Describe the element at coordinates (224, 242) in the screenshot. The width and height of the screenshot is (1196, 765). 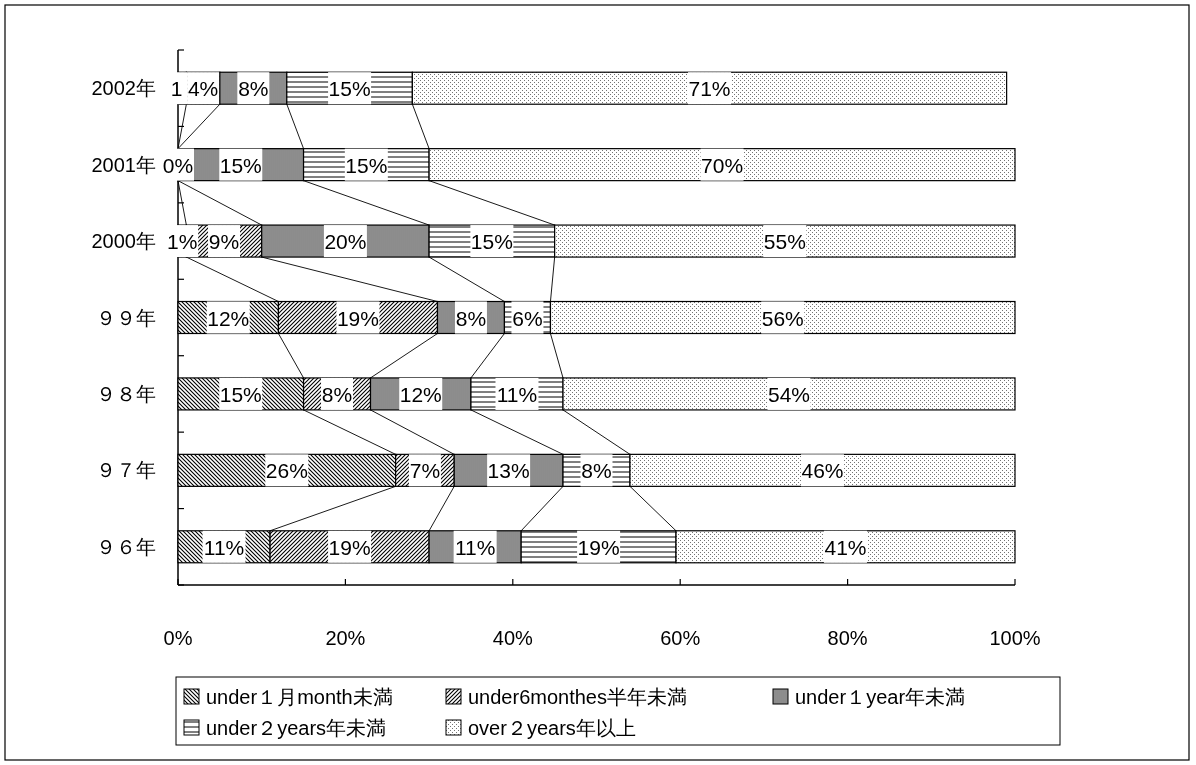
I see `data-label: 9%` at that location.